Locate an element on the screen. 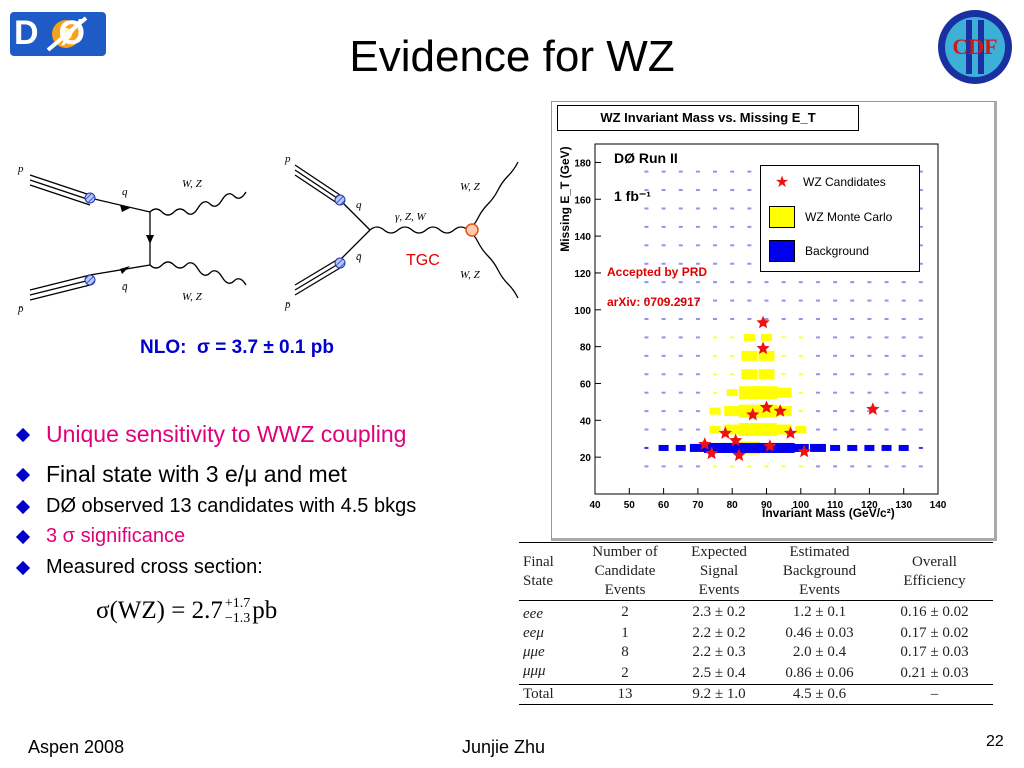 This screenshot has height=768, width=1024. x-tick-label: 80 is located at coordinates (733, 505).